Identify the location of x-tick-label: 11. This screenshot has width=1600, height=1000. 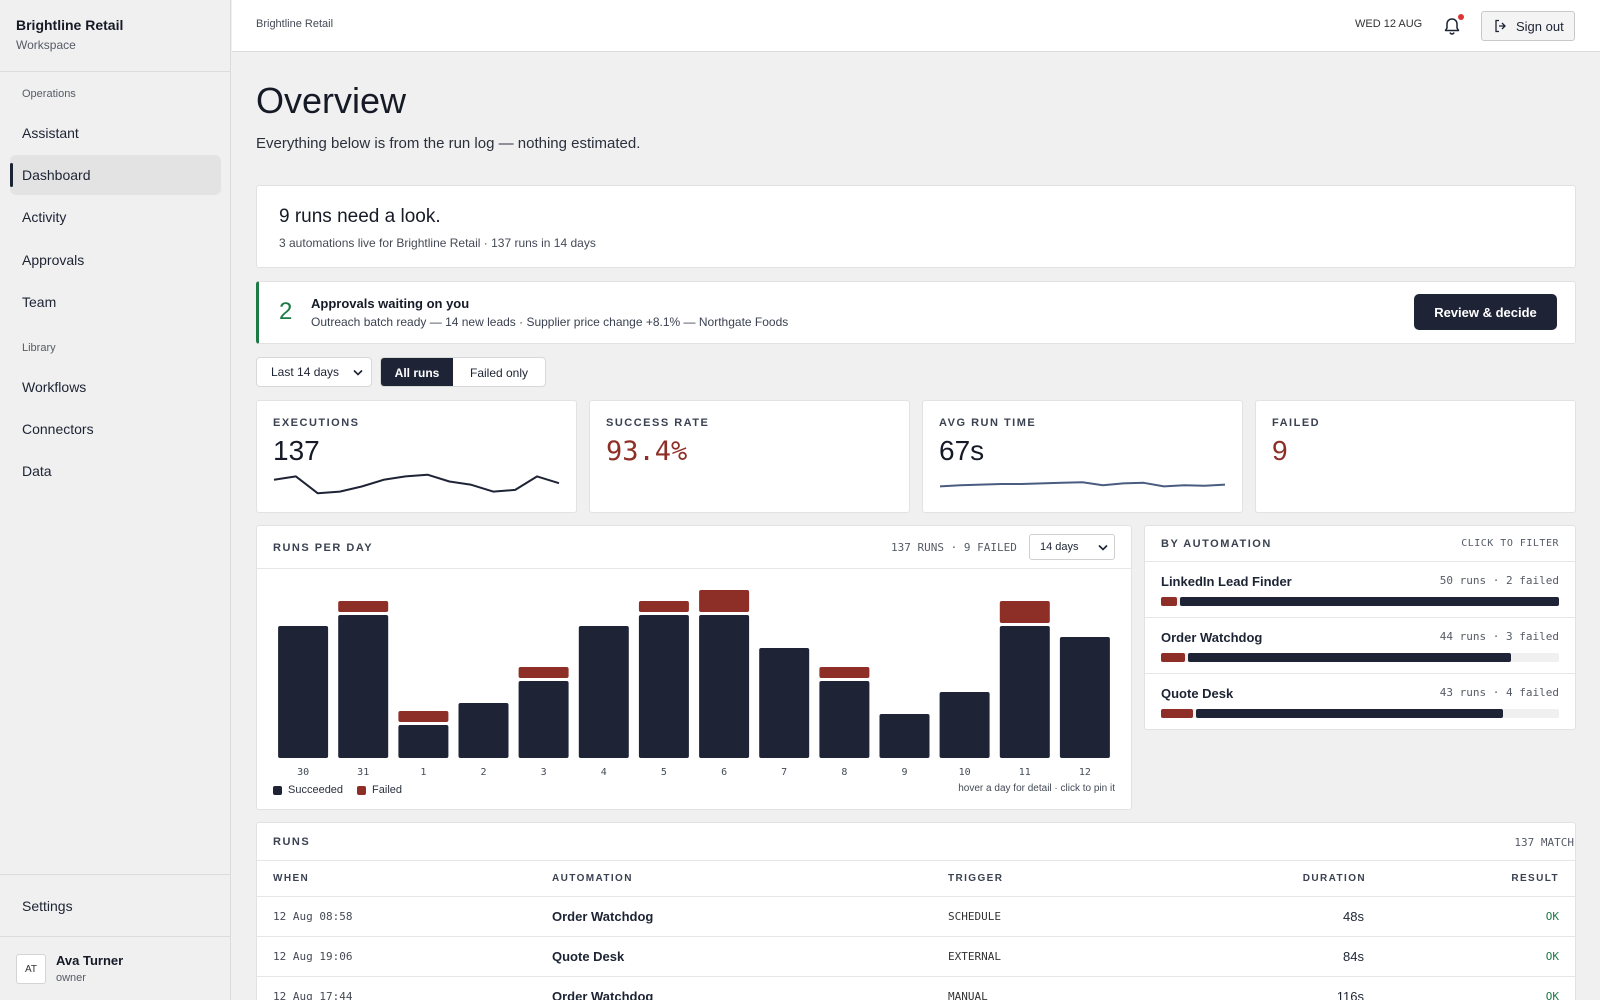
(1025, 772).